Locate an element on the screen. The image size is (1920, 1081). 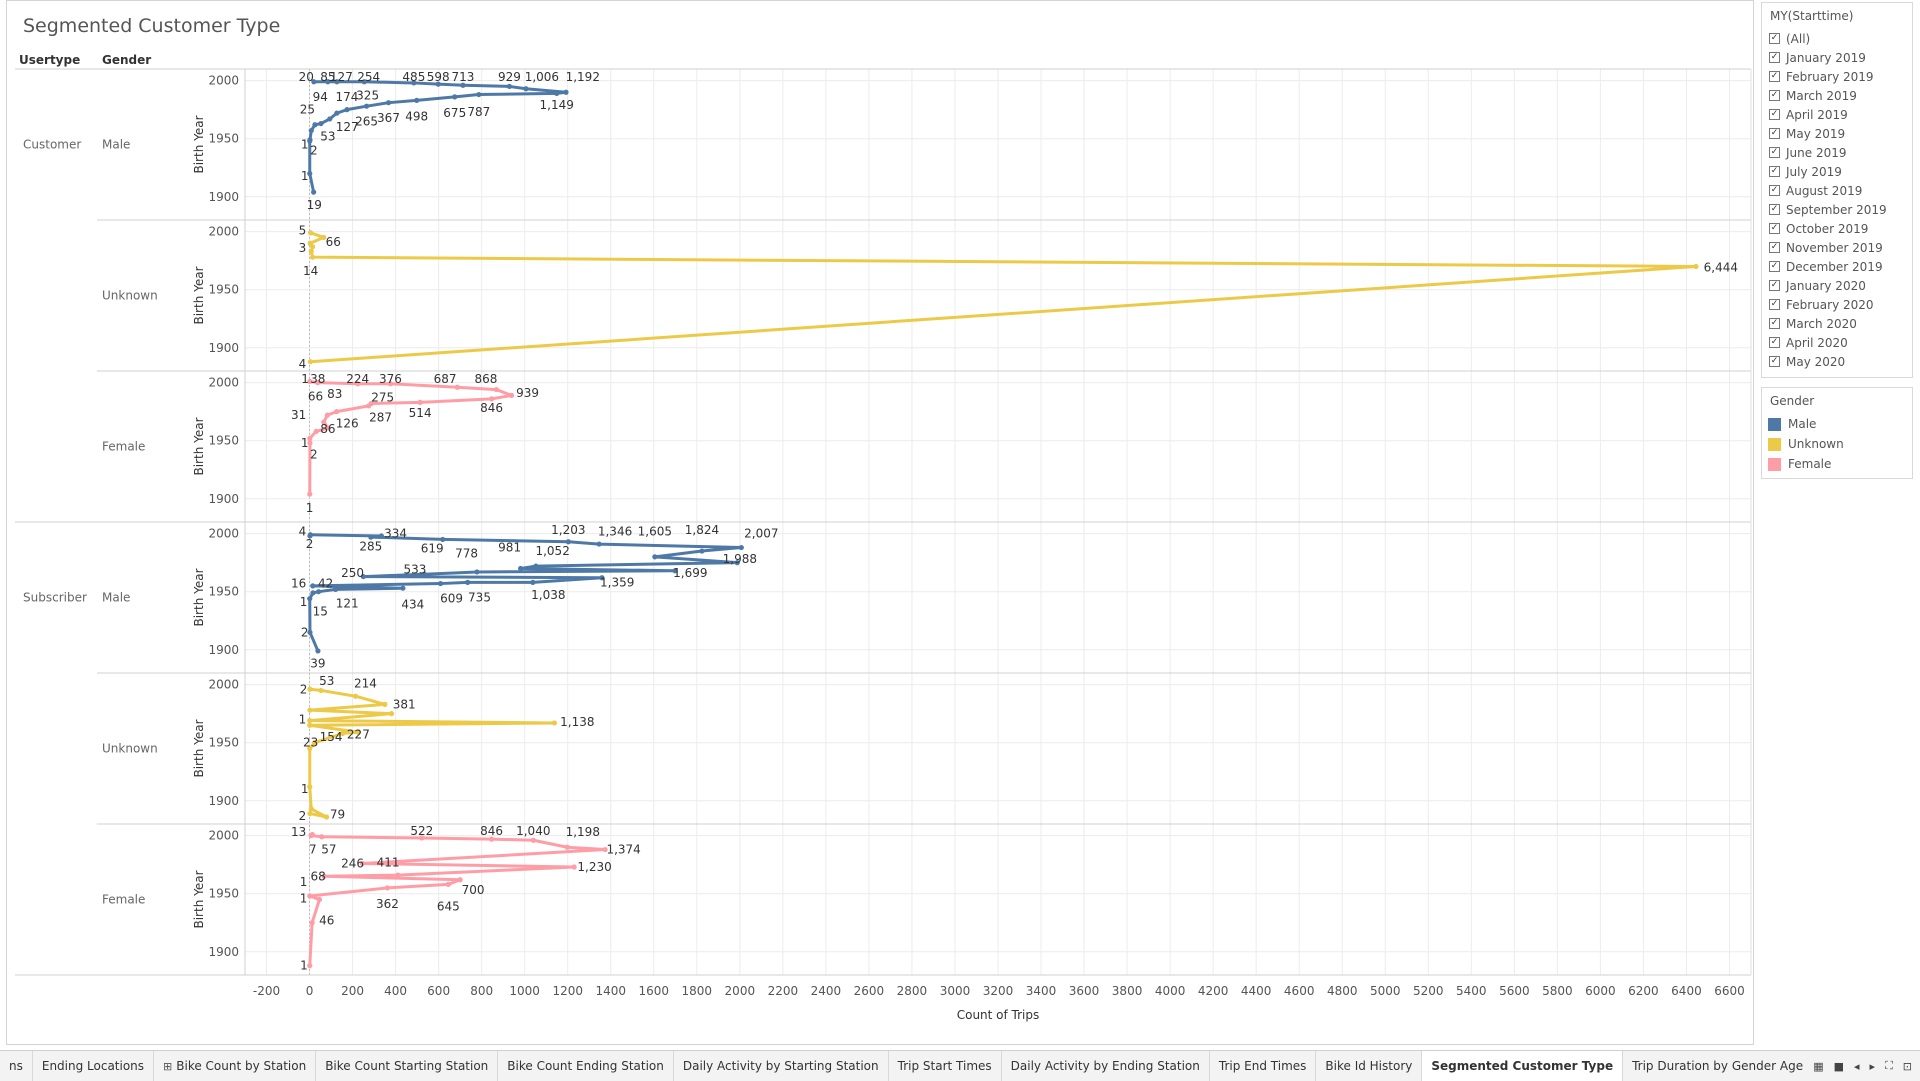
filter-item-label: January 2019 is located at coordinates (1826, 57).